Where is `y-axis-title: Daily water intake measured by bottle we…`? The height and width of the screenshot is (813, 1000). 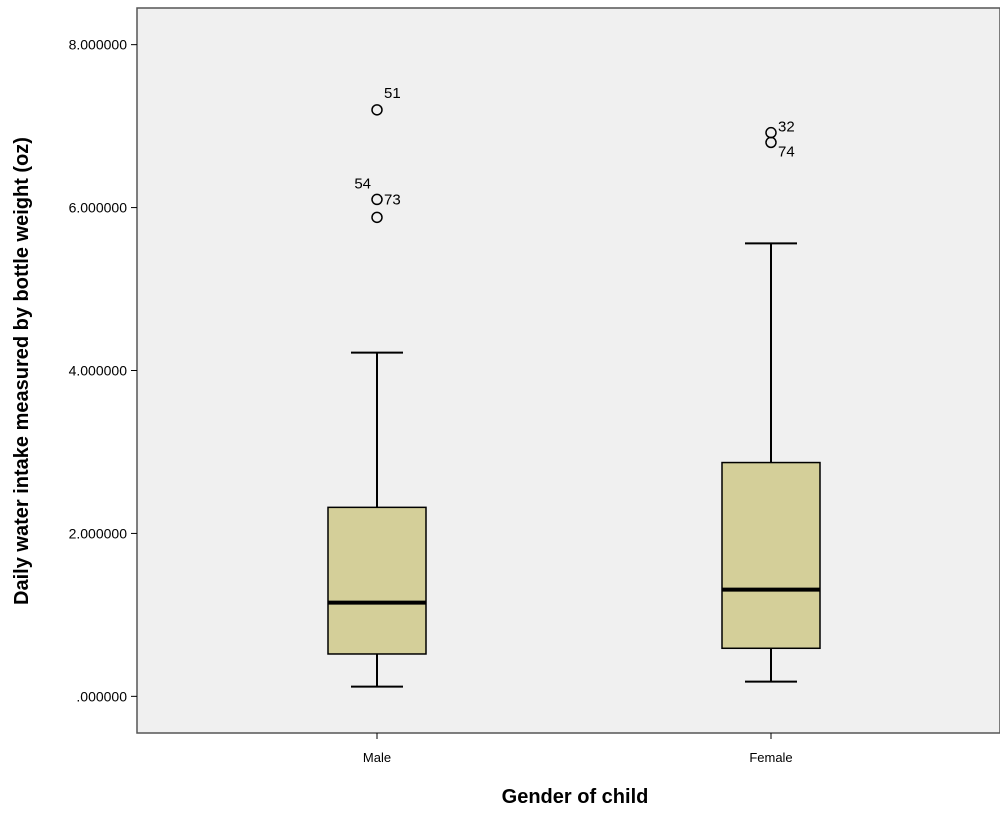 y-axis-title: Daily water intake measured by bottle we… is located at coordinates (22, 371).